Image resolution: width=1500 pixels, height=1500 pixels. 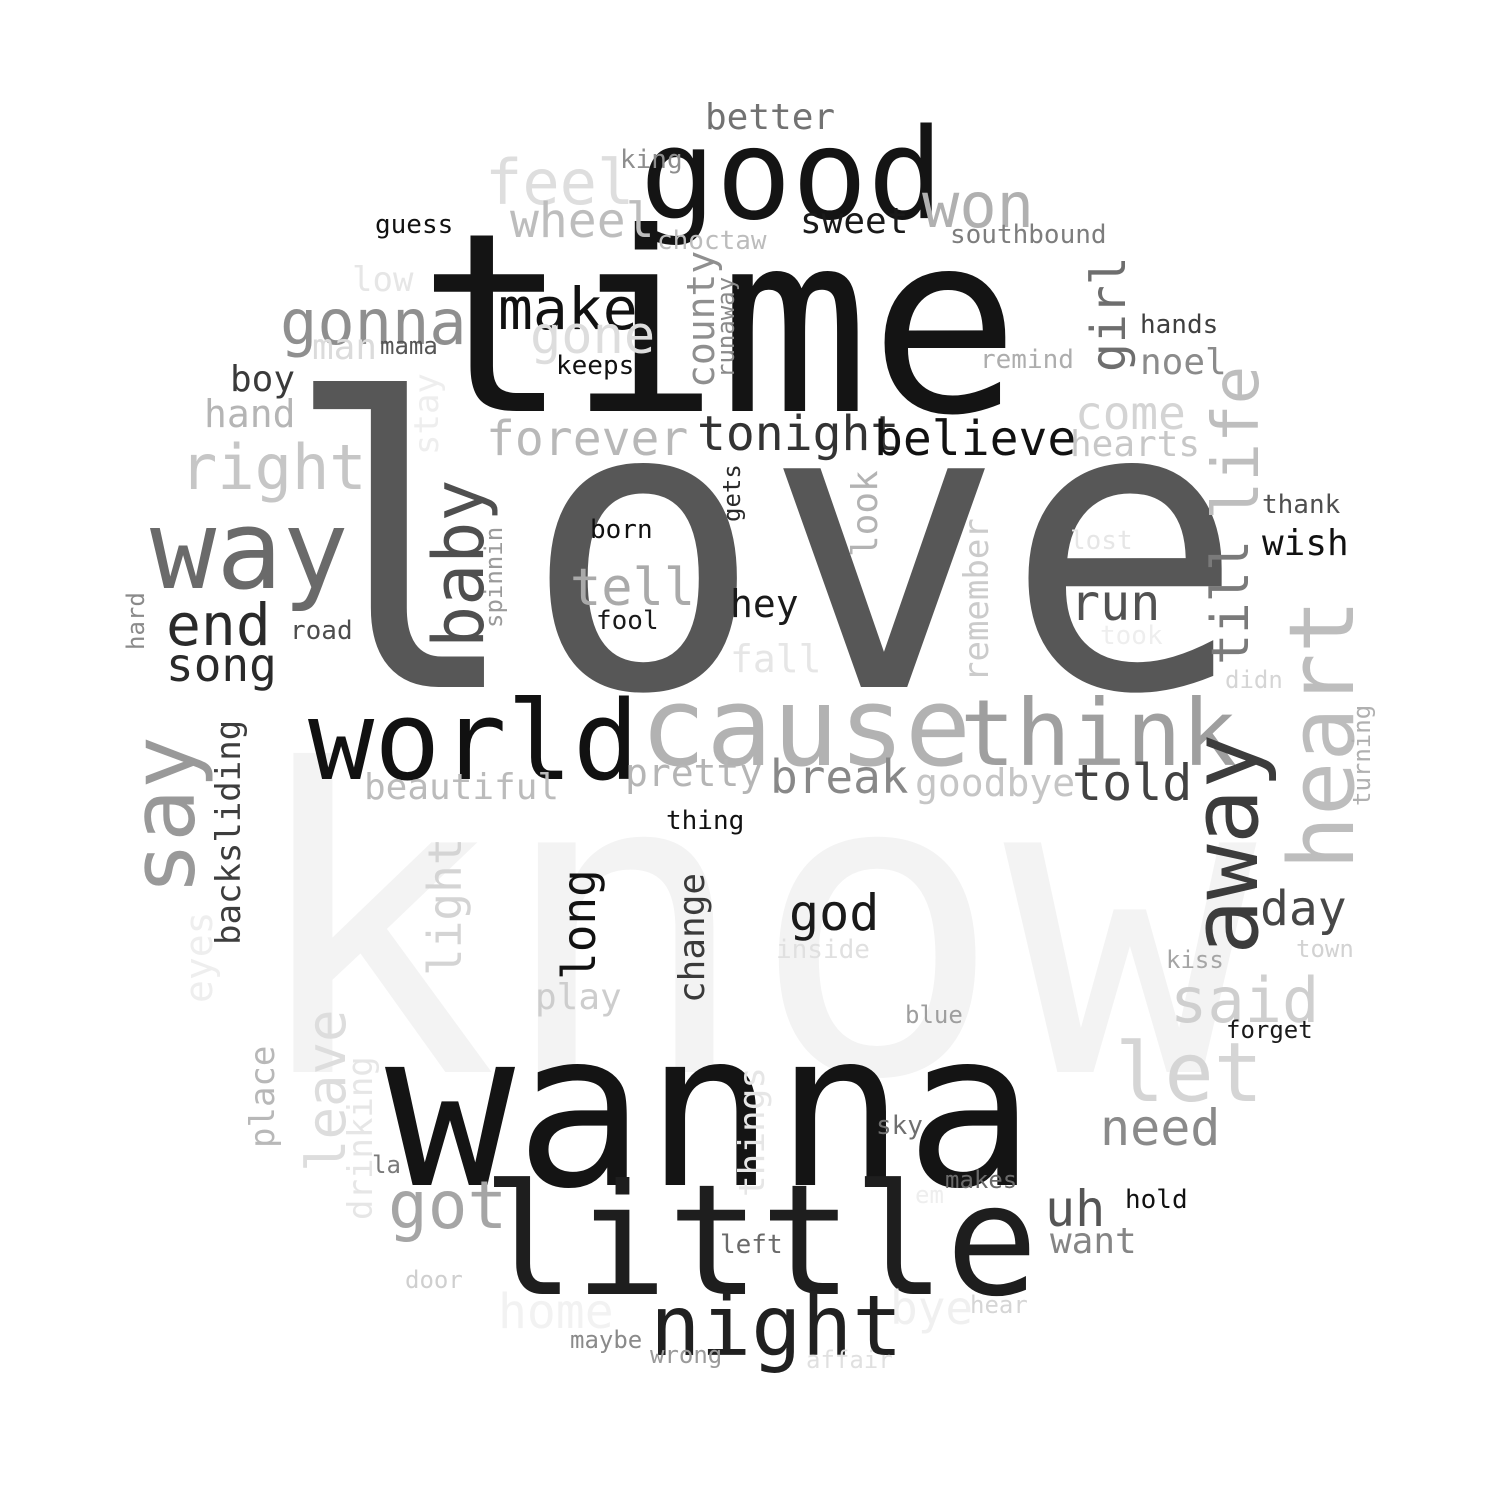 What do you see at coordinates (494, 577) in the screenshot?
I see `word-spinnin: spinnin` at bounding box center [494, 577].